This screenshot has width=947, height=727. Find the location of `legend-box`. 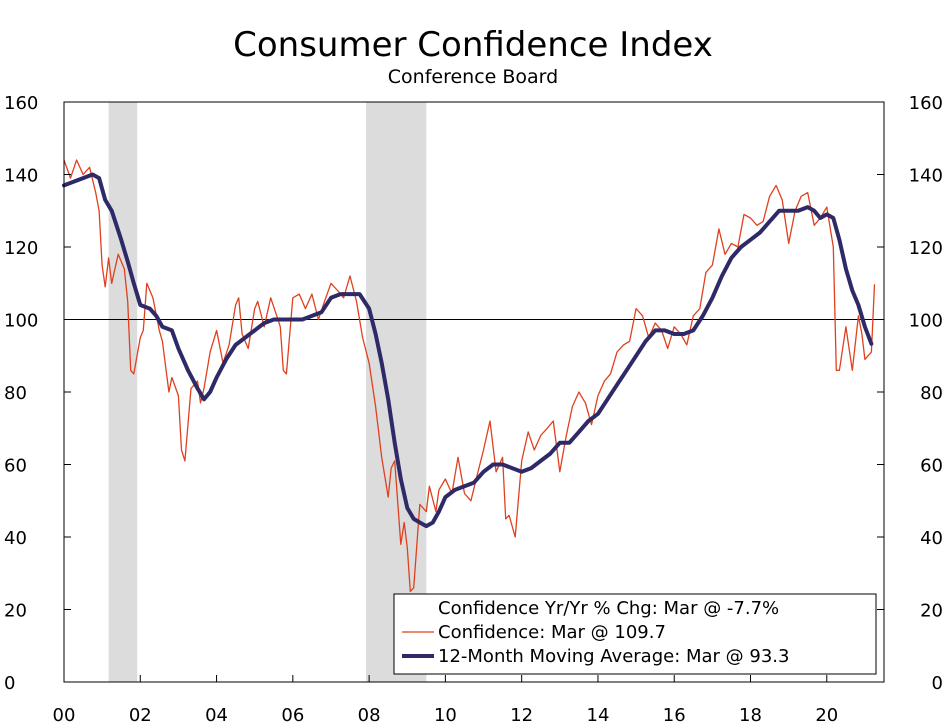

legend-box is located at coordinates (635, 634).